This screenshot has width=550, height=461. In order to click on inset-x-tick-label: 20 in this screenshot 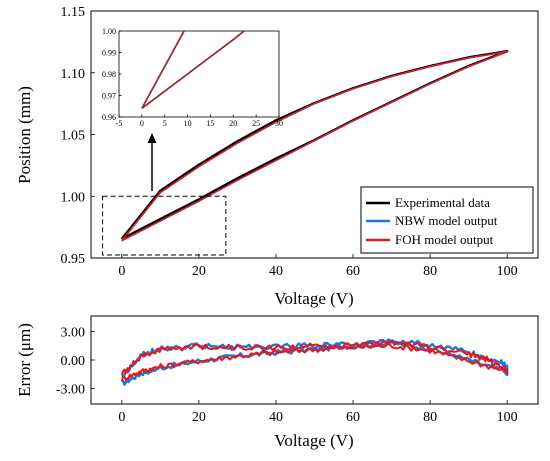, I will do `click(233, 123)`.